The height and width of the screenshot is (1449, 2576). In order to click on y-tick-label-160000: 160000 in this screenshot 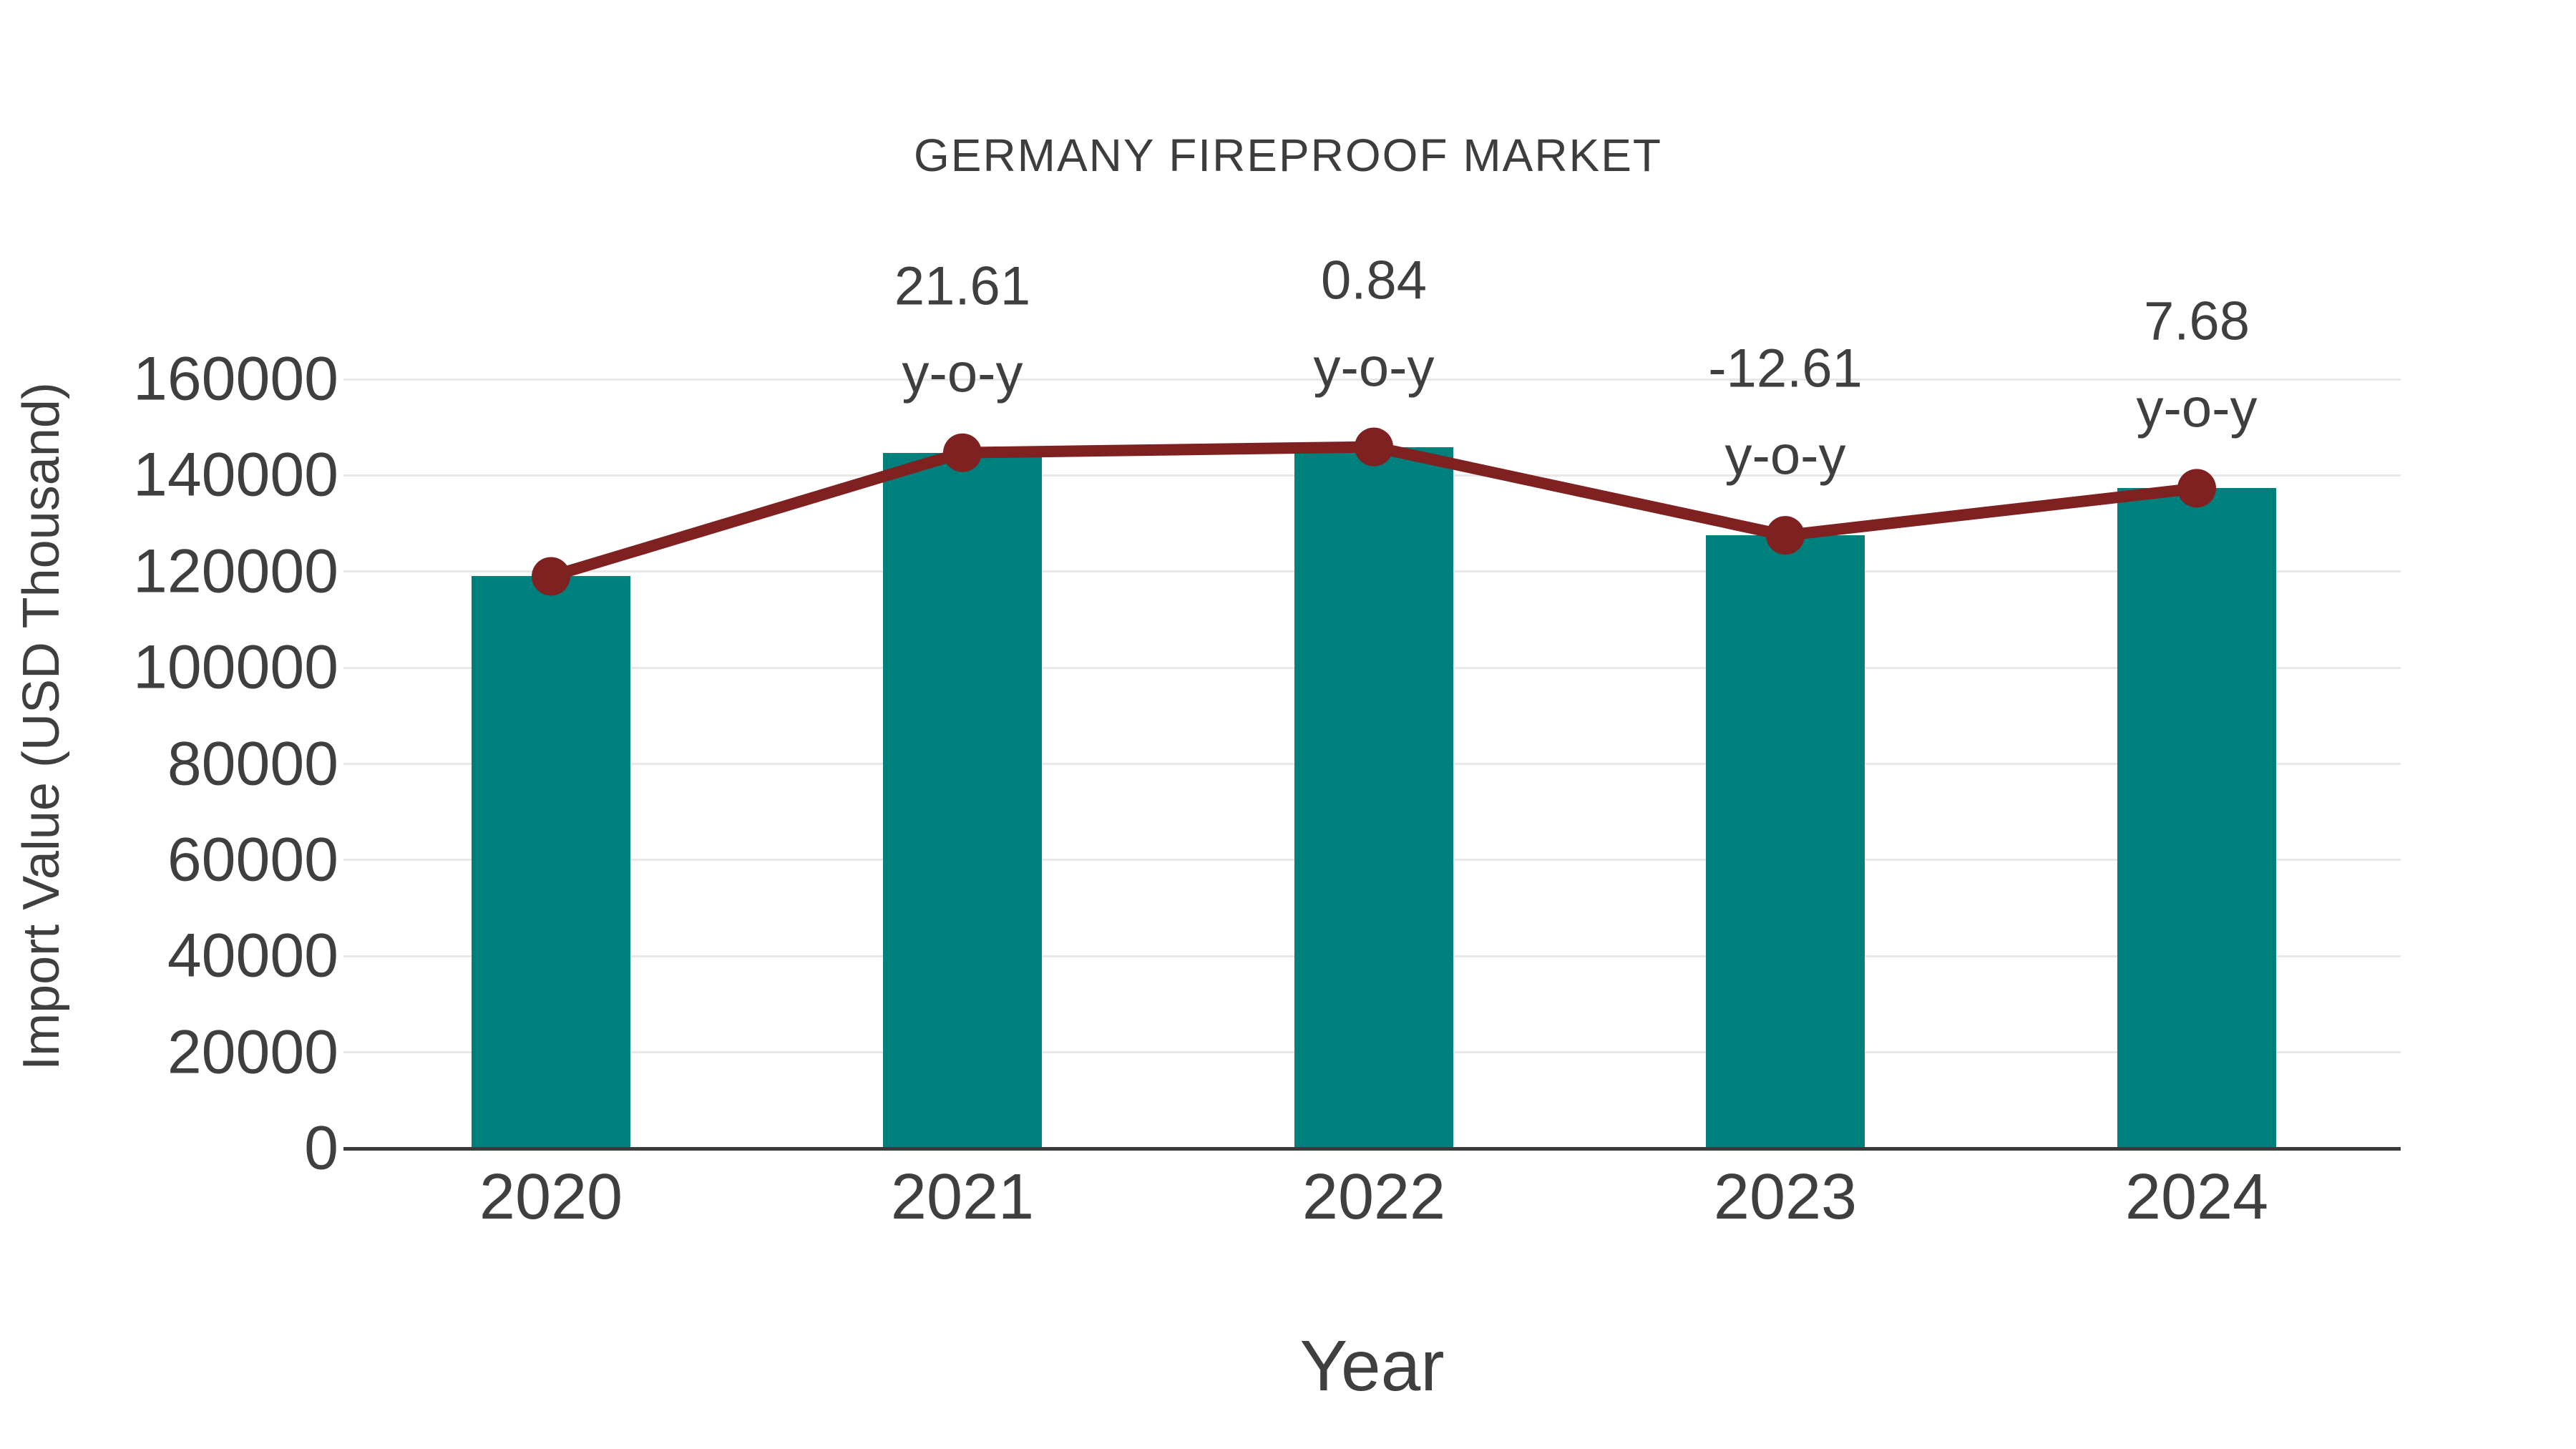, I will do `click(235, 379)`.